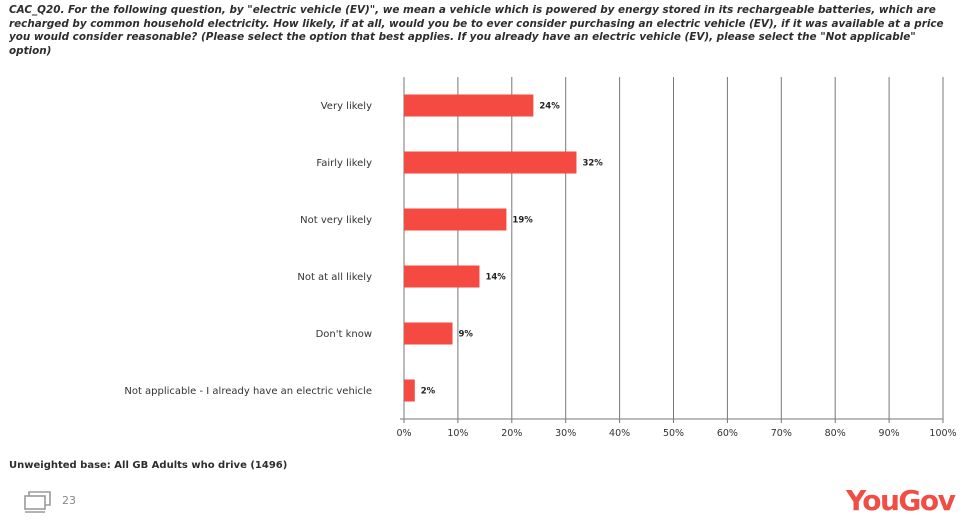 This screenshot has height=528, width=979. I want to click on x-tick-label: 0%, so click(403, 433).